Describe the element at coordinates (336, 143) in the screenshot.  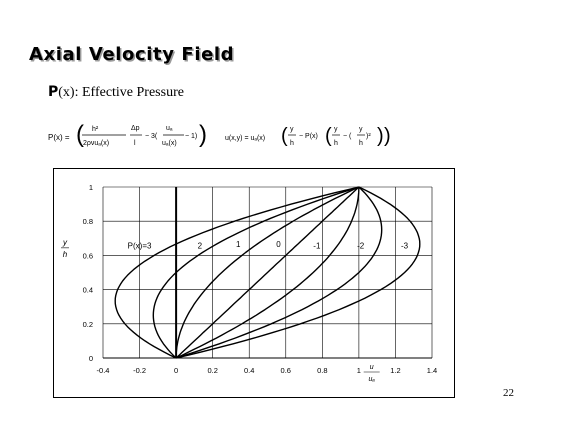
I see `eq2-b-den: h` at that location.